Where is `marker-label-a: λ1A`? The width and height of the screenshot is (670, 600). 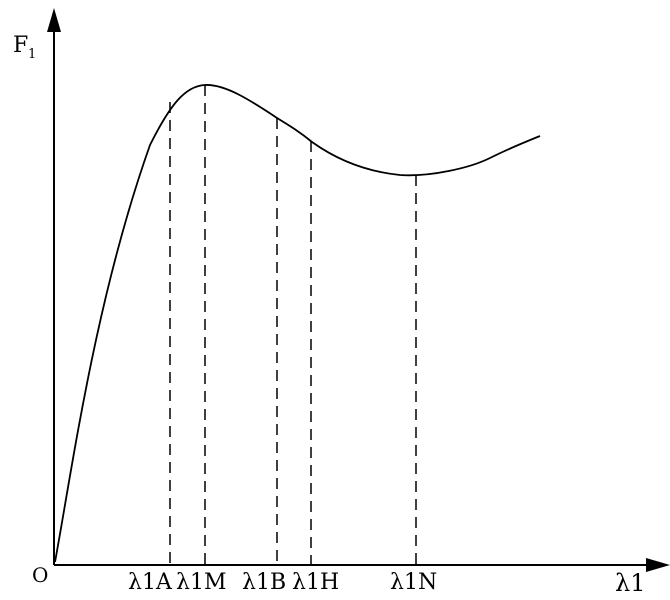 marker-label-a: λ1A is located at coordinates (150, 582).